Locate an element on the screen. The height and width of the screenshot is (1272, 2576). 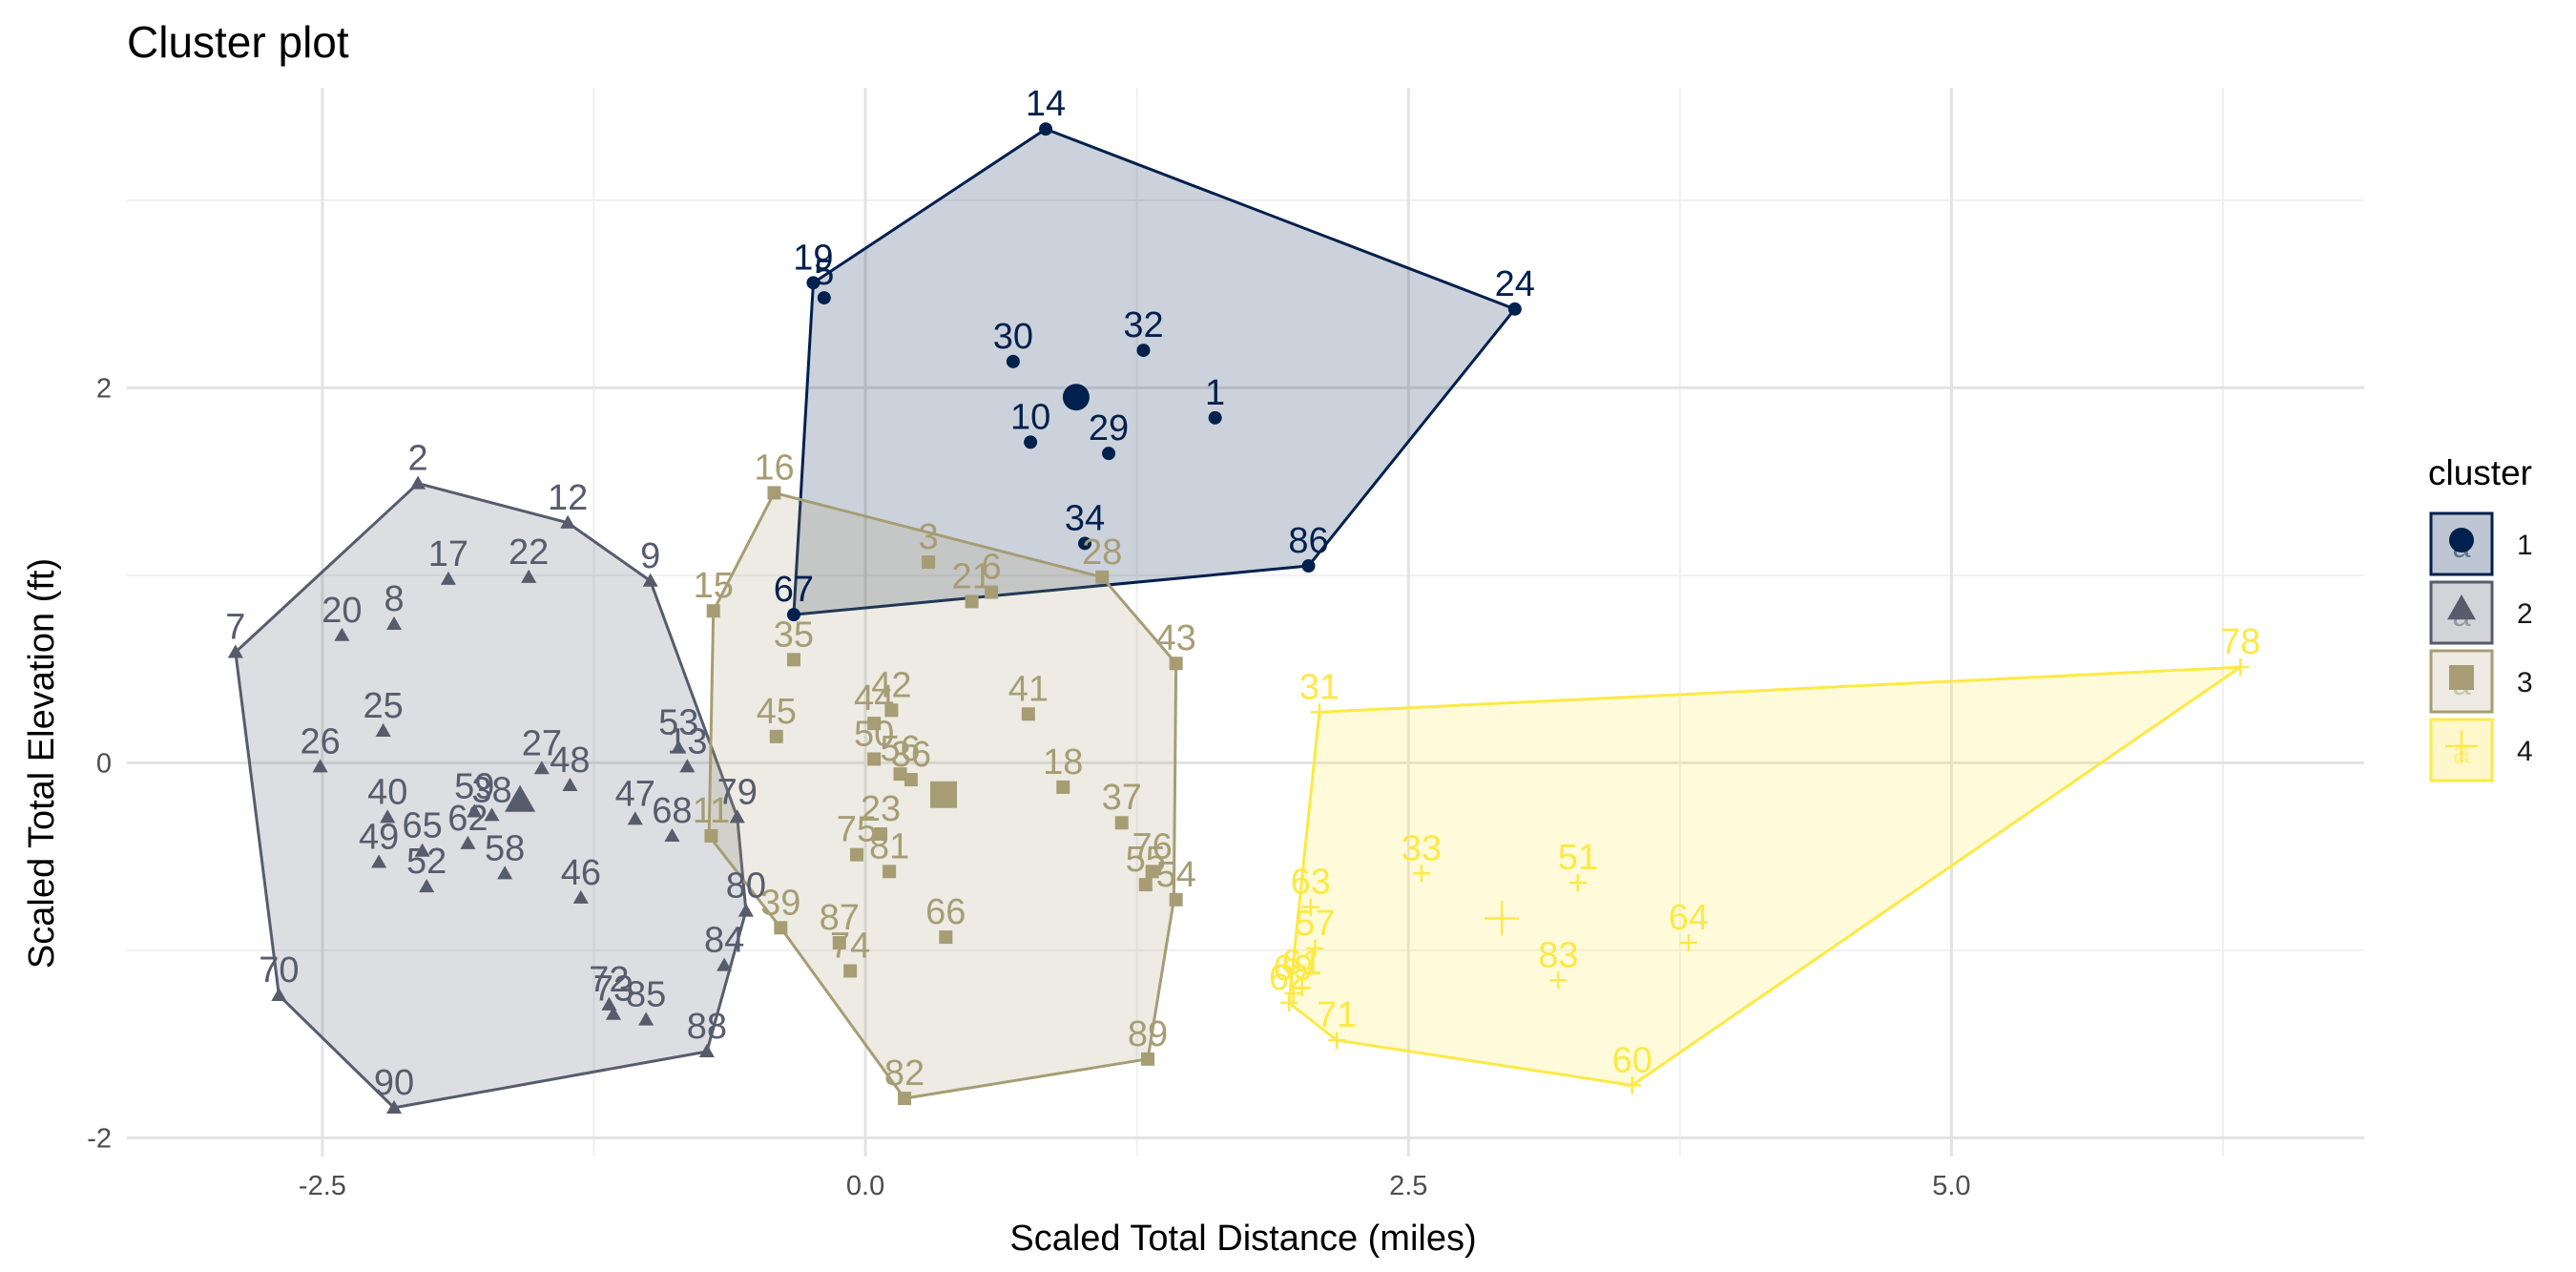
cluster-2-point-label: 47 is located at coordinates (635, 794).